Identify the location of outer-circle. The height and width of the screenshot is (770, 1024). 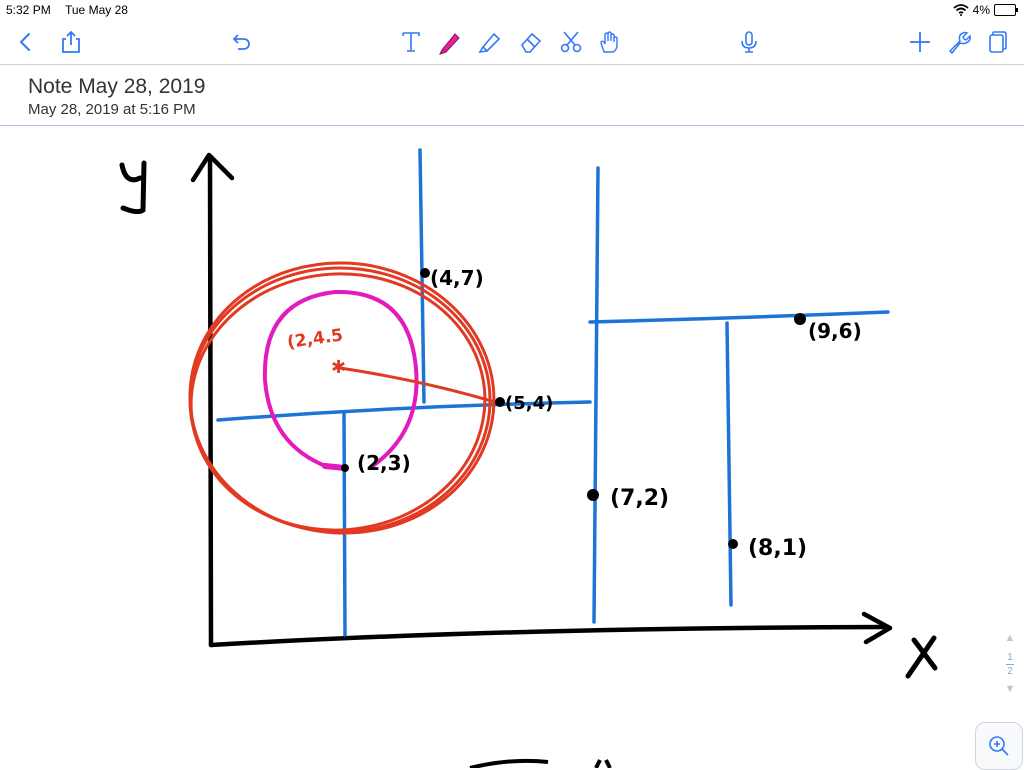
(342, 398).